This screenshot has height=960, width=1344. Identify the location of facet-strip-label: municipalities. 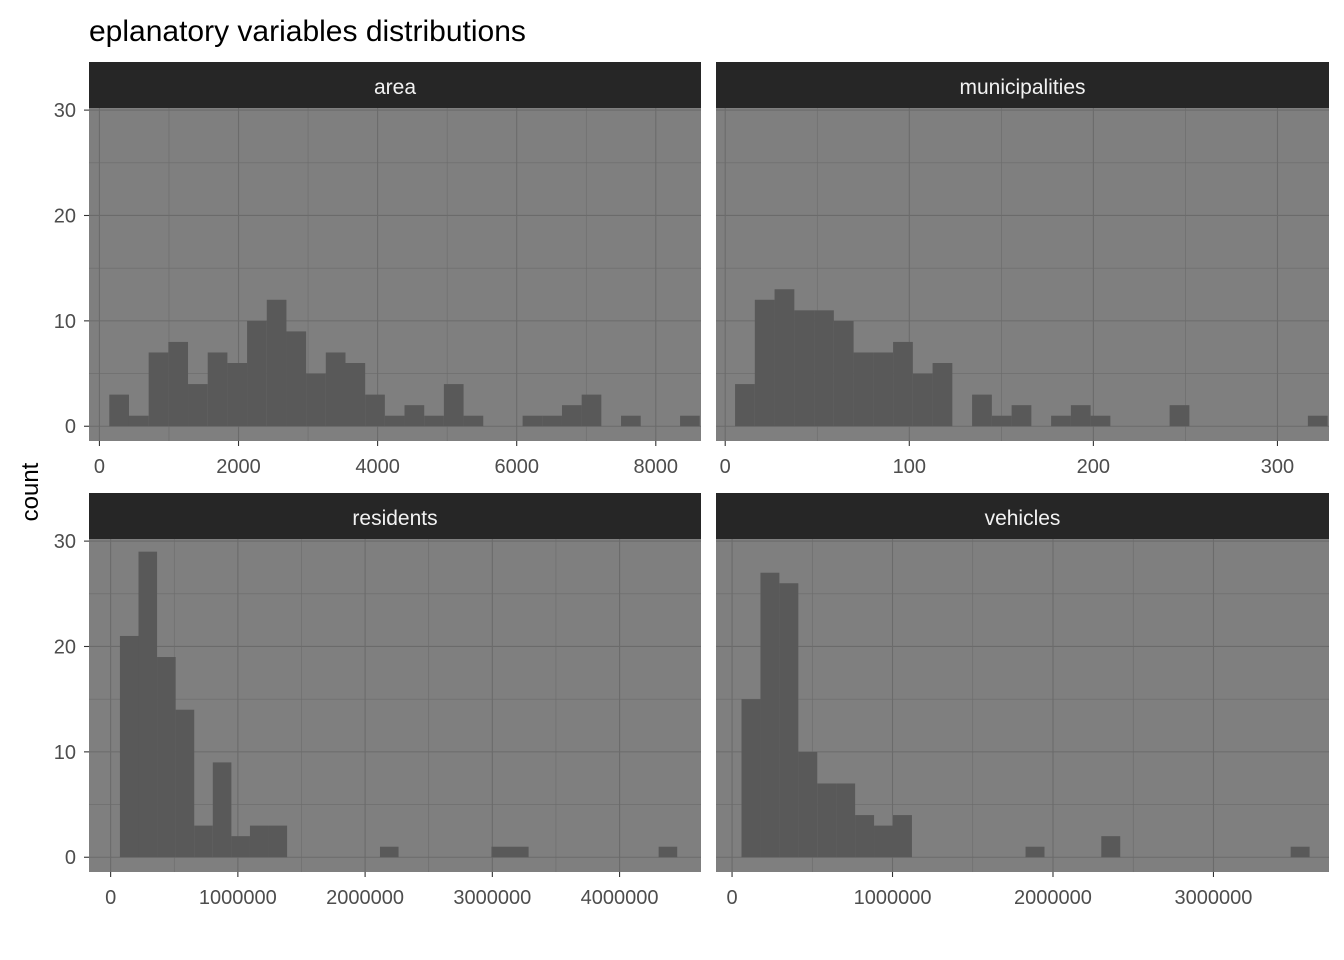
(1022, 87).